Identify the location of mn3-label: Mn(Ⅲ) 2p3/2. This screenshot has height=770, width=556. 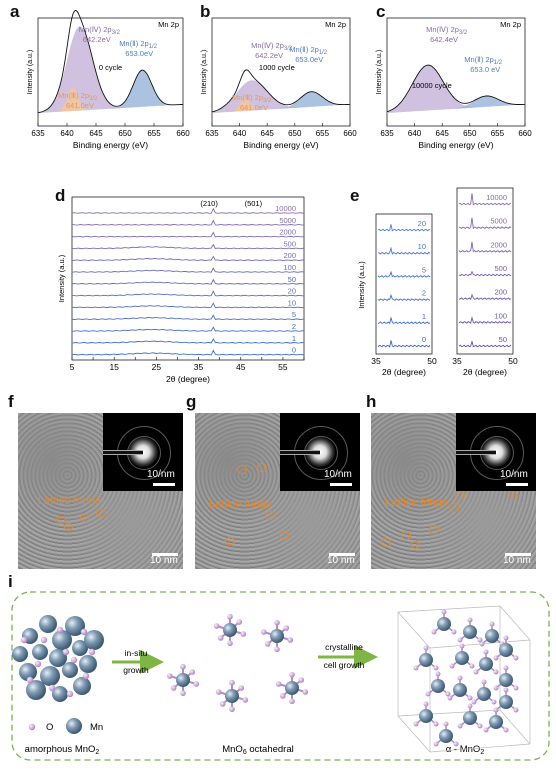
(252, 98).